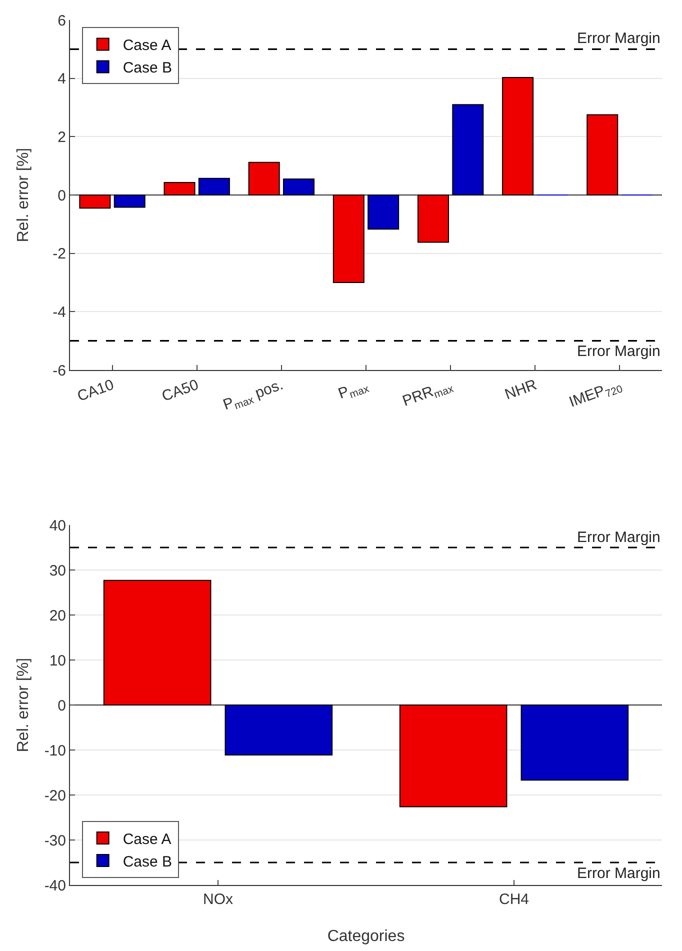  Describe the element at coordinates (180, 391) in the screenshot. I see `x-tick-label: CA50` at that location.